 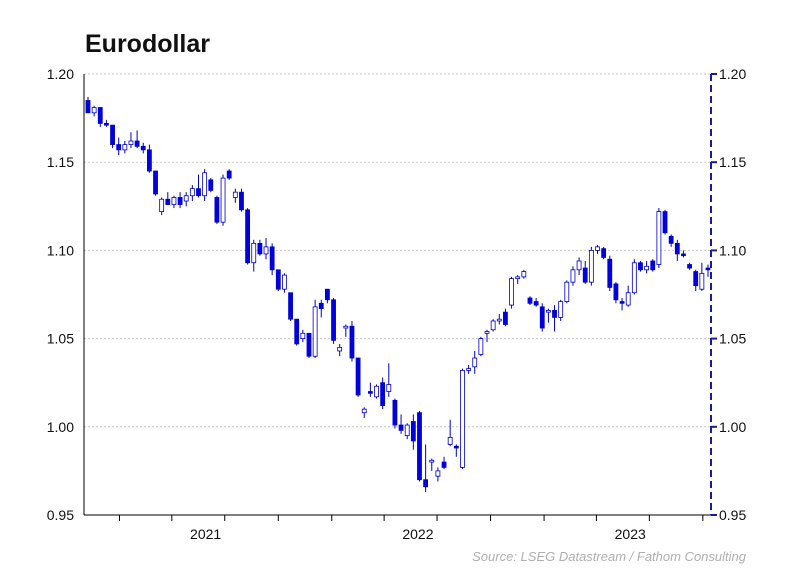 I want to click on y-tick-label: 1.10, so click(x=60, y=250).